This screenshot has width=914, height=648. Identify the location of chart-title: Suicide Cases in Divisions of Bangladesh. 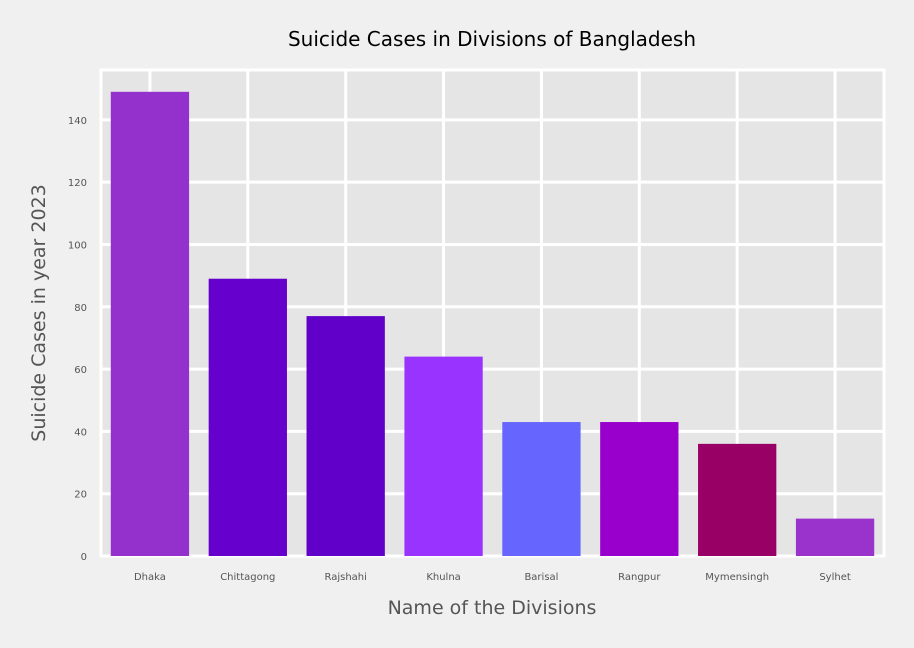
(492, 39).